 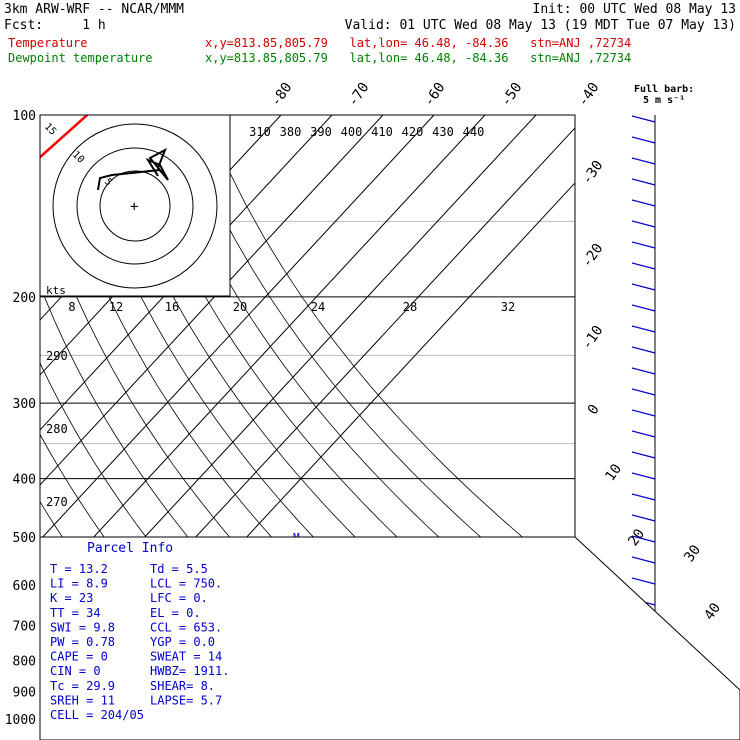 What do you see at coordinates (94, 9) in the screenshot?
I see `model-title: 3km ARW-WRF -- NCAR/MMM` at bounding box center [94, 9].